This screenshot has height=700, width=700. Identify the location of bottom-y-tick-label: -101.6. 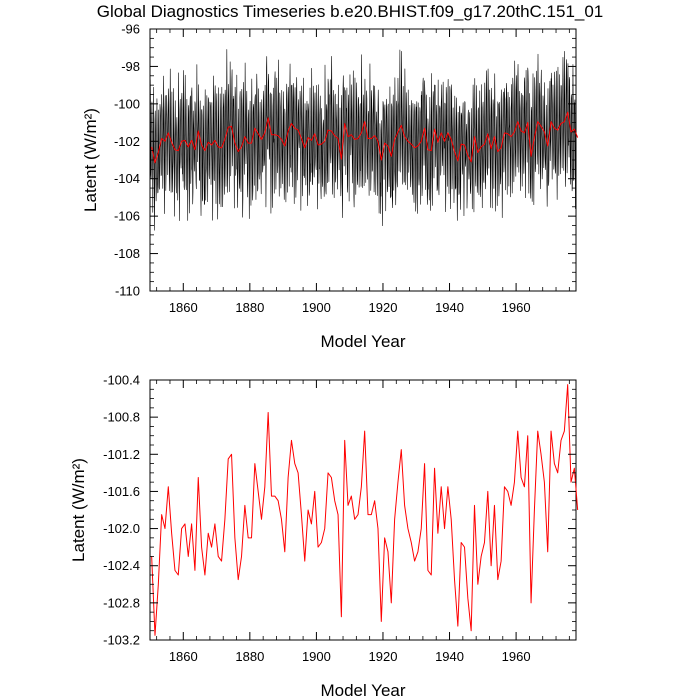
(121, 491).